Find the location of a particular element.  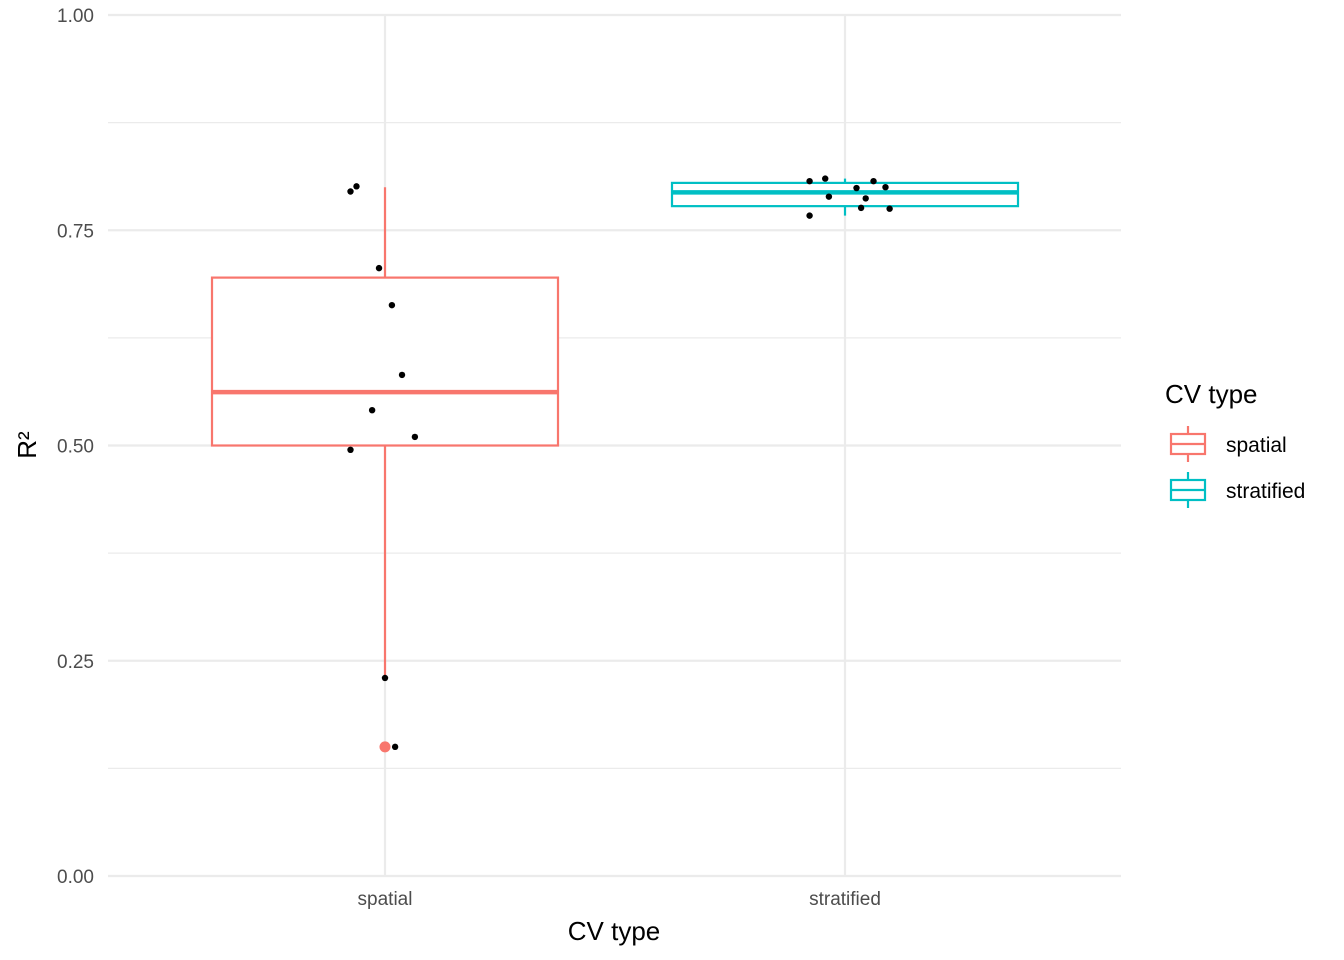

legend-title: CV type is located at coordinates (1211, 394).